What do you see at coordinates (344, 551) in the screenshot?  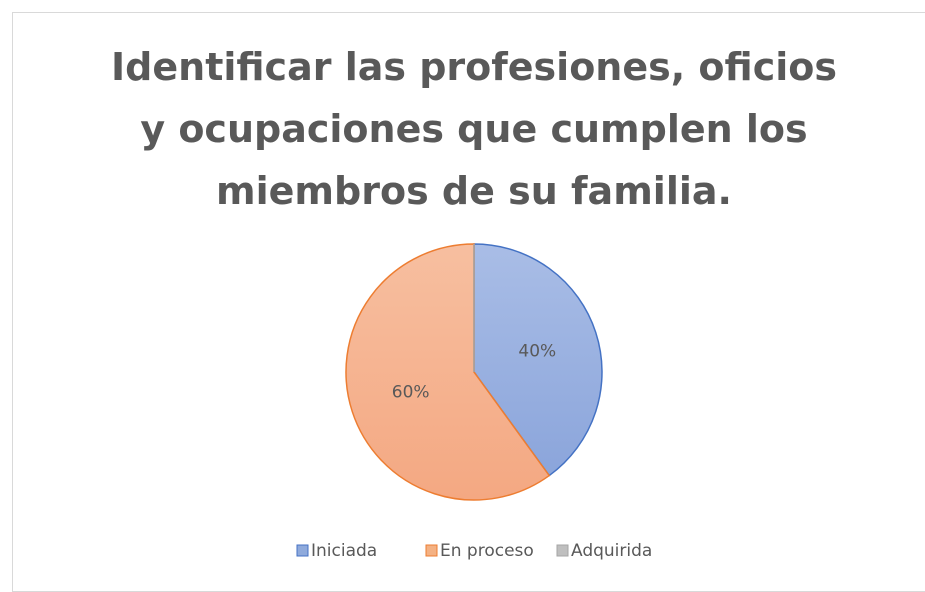 I see `legend-label: Iniciada` at bounding box center [344, 551].